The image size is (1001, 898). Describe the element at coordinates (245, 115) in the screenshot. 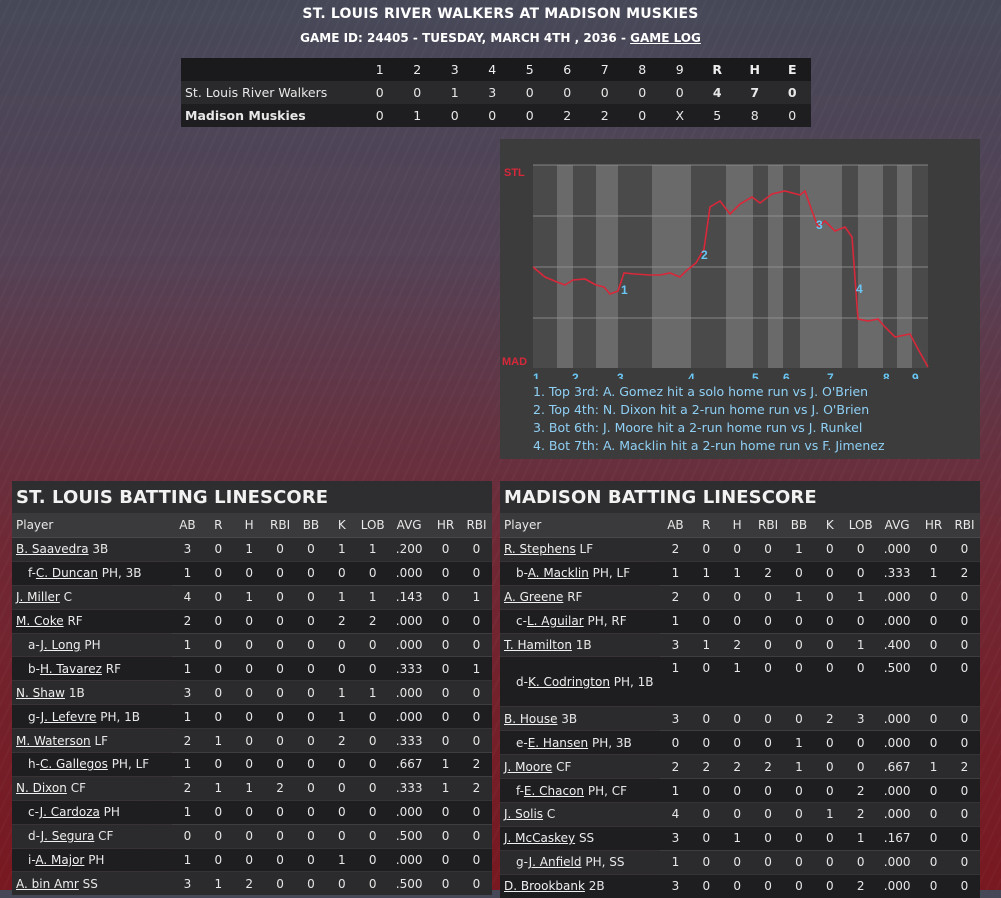

I see `team-name: Madison Muskies` at that location.